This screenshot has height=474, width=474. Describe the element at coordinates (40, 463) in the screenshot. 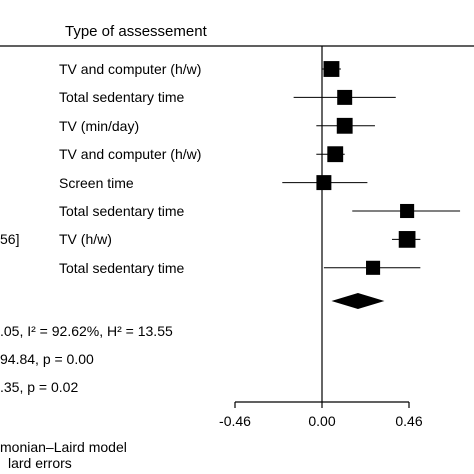

I see `model-note: lard errors` at that location.